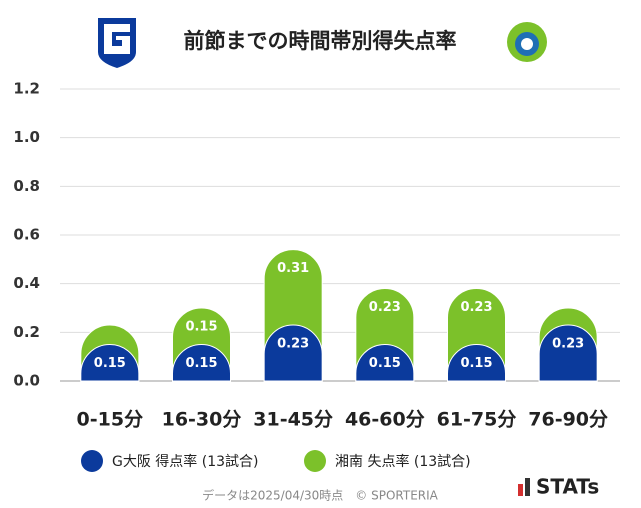 This screenshot has height=508, width=641. I want to click on y-tick-label: 0.8, so click(26, 186).